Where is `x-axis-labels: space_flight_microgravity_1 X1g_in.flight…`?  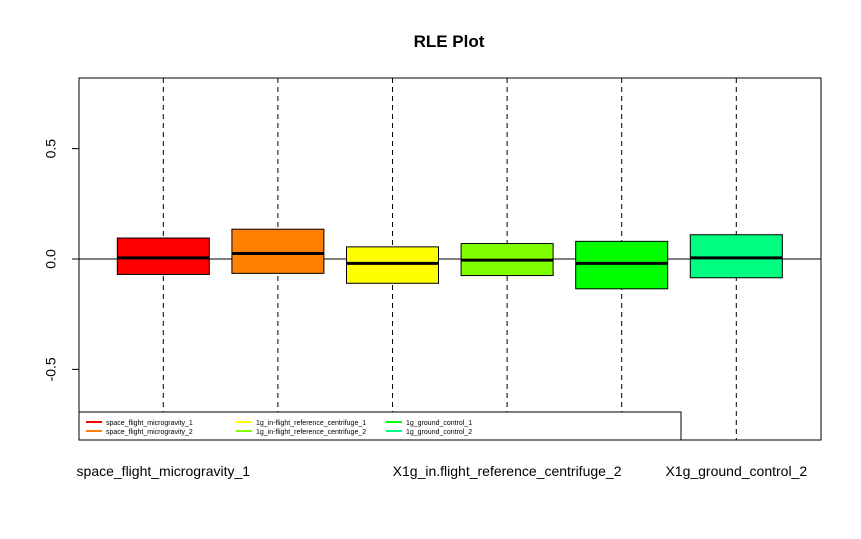 x-axis-labels: space_flight_microgravity_1 X1g_in.flight… is located at coordinates (442, 471).